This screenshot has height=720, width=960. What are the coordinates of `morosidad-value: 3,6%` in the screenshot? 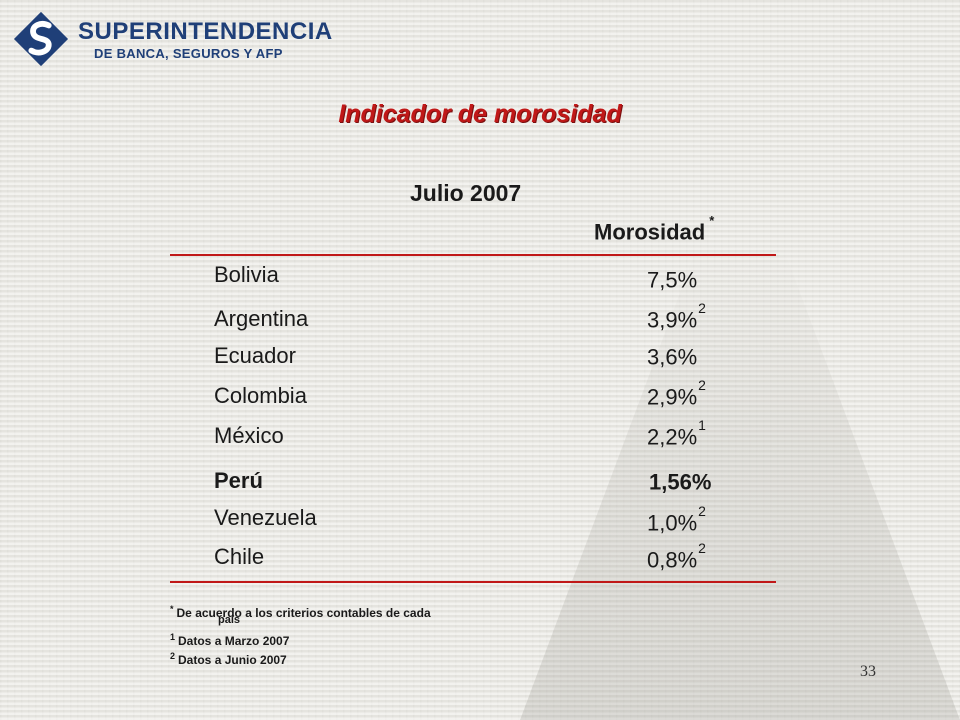 It's located at (672, 357).